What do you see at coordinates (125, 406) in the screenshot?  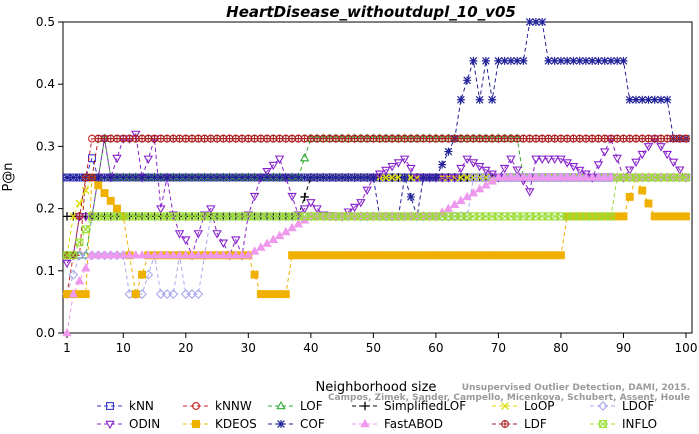 I see `legend-item-knn: kNN` at bounding box center [125, 406].